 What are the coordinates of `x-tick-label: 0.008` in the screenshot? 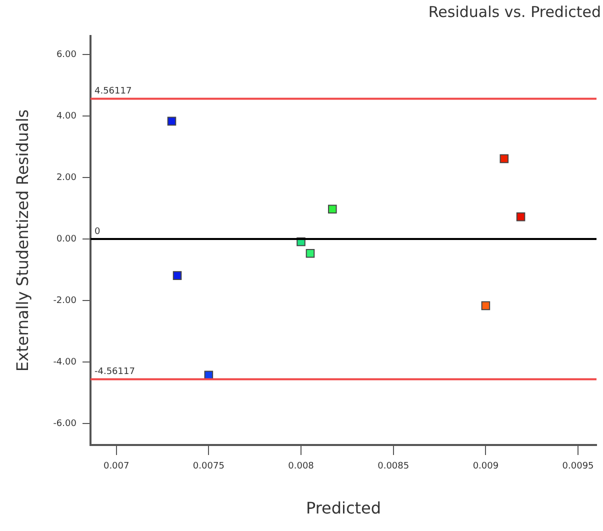 It's located at (301, 467).